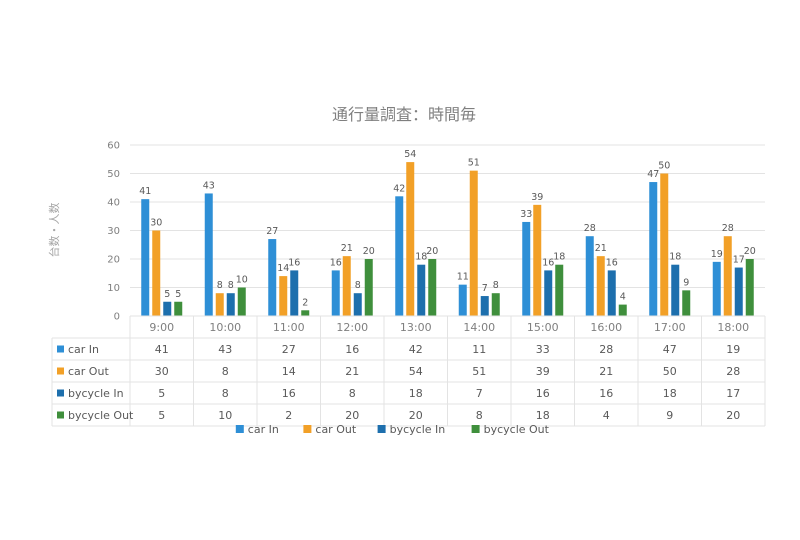 The height and width of the screenshot is (540, 800). What do you see at coordinates (225, 415) in the screenshot?
I see `table-cell: 10` at bounding box center [225, 415].